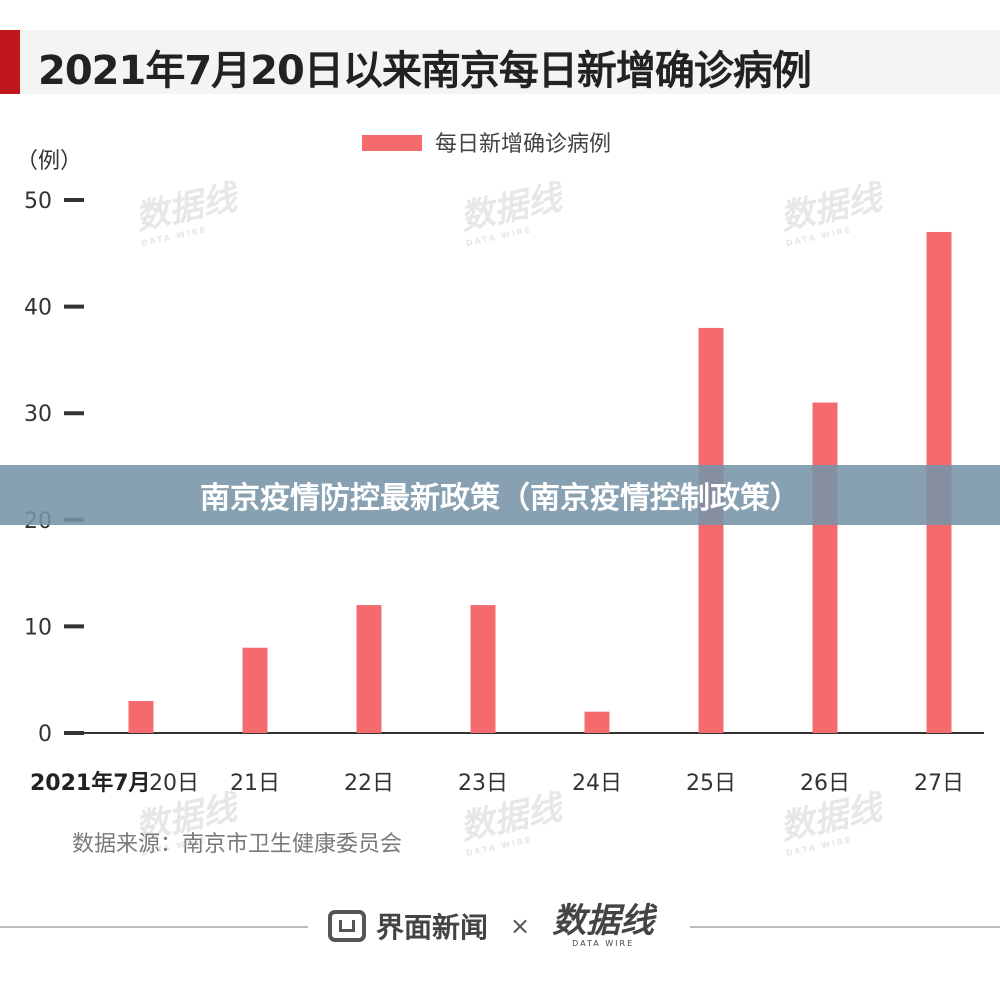  I want to click on jiemian-logo-icon, so click(347, 926).